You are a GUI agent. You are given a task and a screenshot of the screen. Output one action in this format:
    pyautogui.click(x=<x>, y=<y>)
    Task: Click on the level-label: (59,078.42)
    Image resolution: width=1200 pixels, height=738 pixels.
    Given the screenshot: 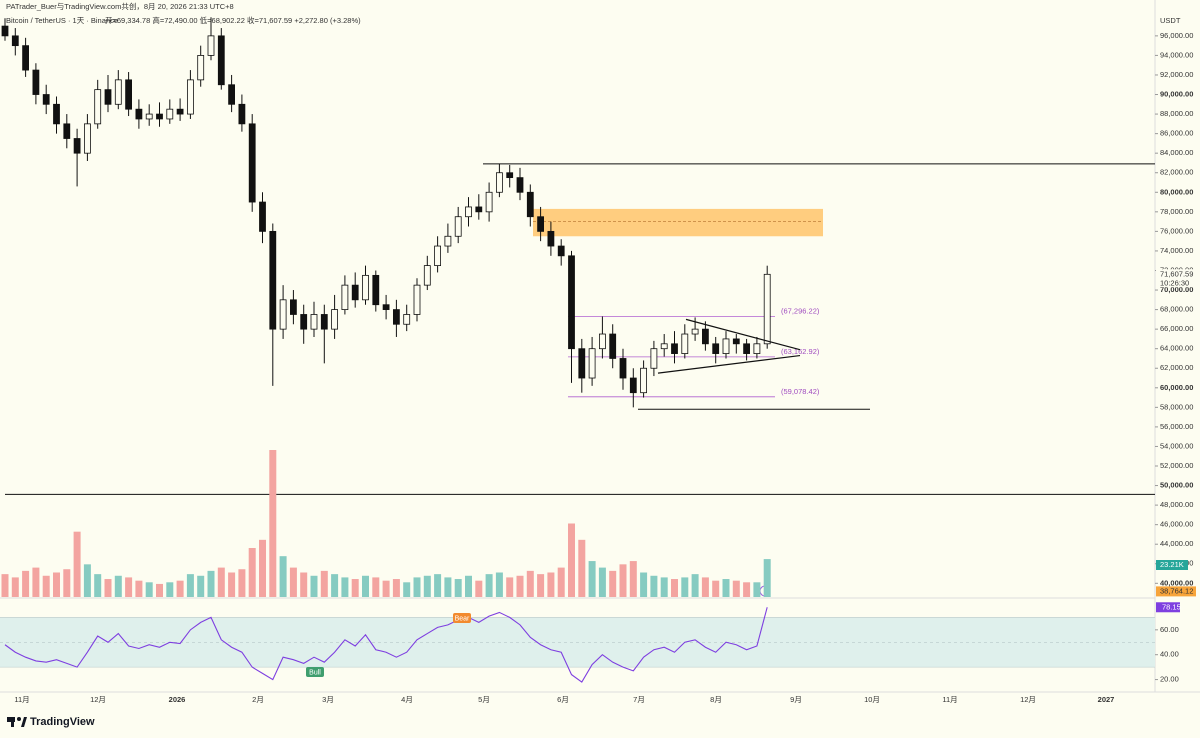 What is the action you would take?
    pyautogui.click(x=800, y=391)
    